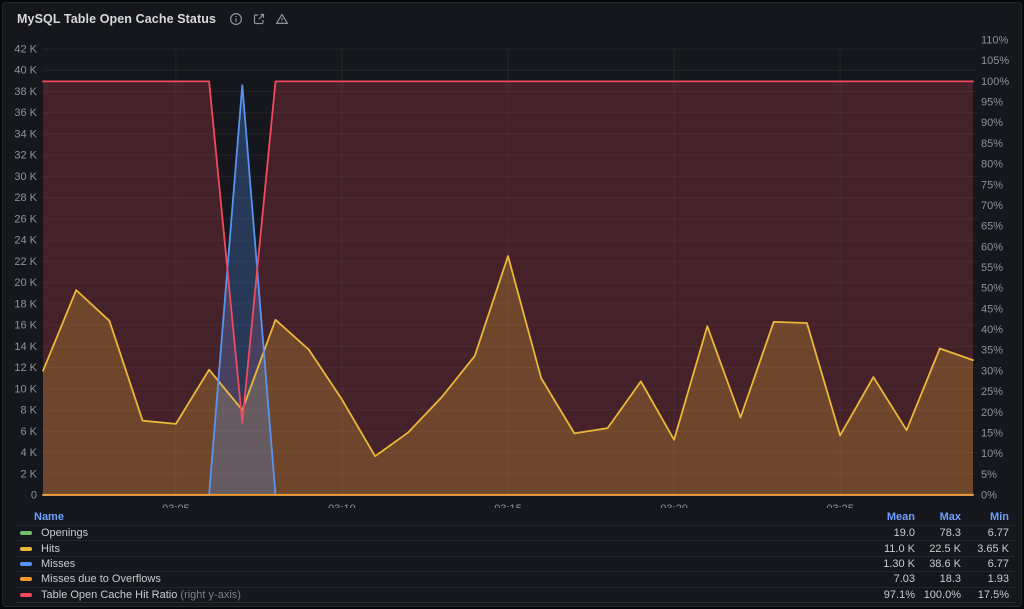 This screenshot has width=1024, height=609. I want to click on left-axis-tick-label: 6 K, so click(28, 432).